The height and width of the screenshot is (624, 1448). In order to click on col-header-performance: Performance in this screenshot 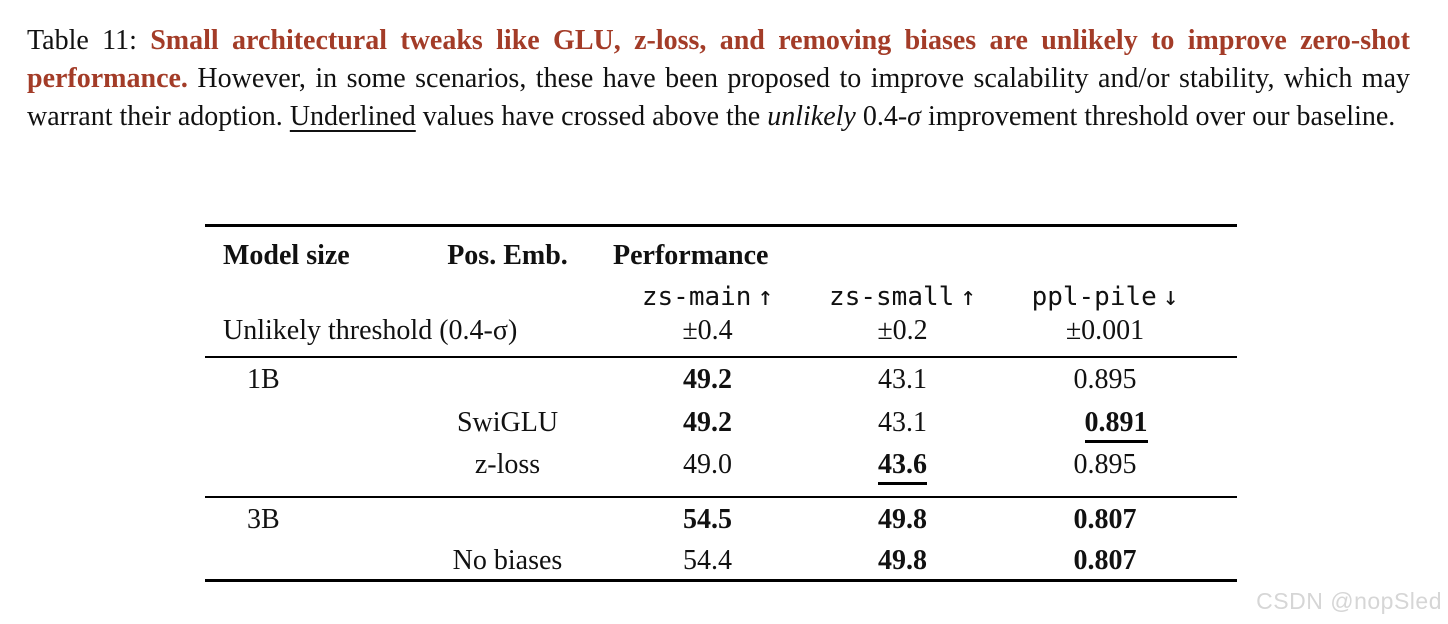, I will do `click(691, 255)`.